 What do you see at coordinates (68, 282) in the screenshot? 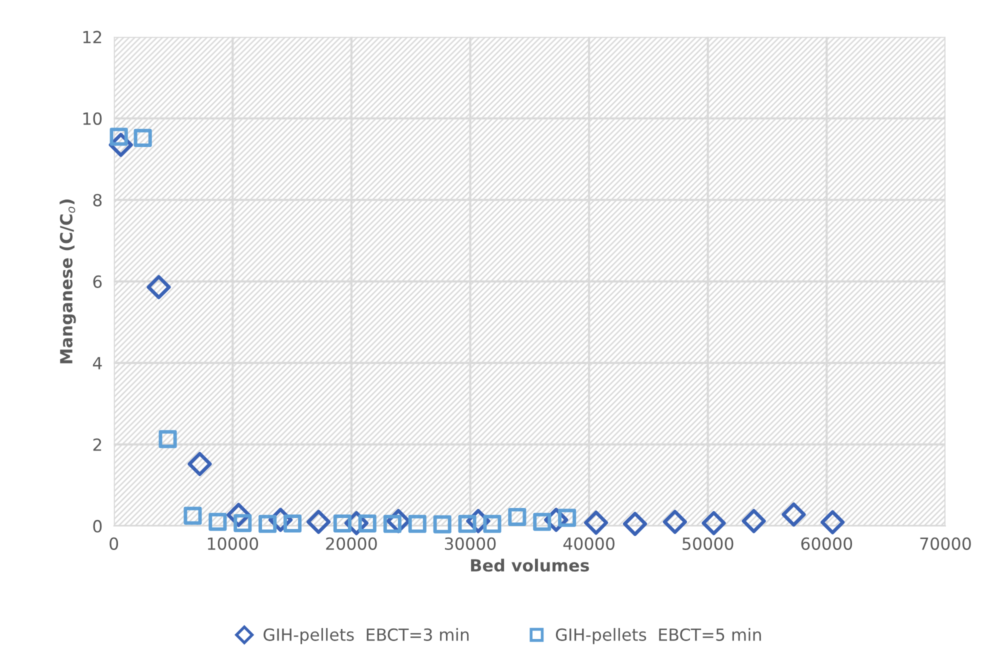
I see `y-axis-title: Manganese (C/C$_{o}$)` at bounding box center [68, 282].